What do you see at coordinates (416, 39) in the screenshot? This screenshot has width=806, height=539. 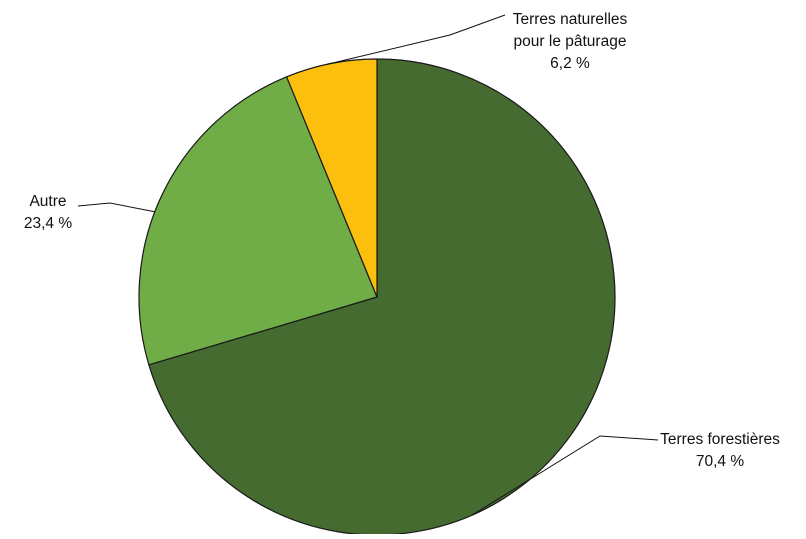 I see `leader-pasture` at bounding box center [416, 39].